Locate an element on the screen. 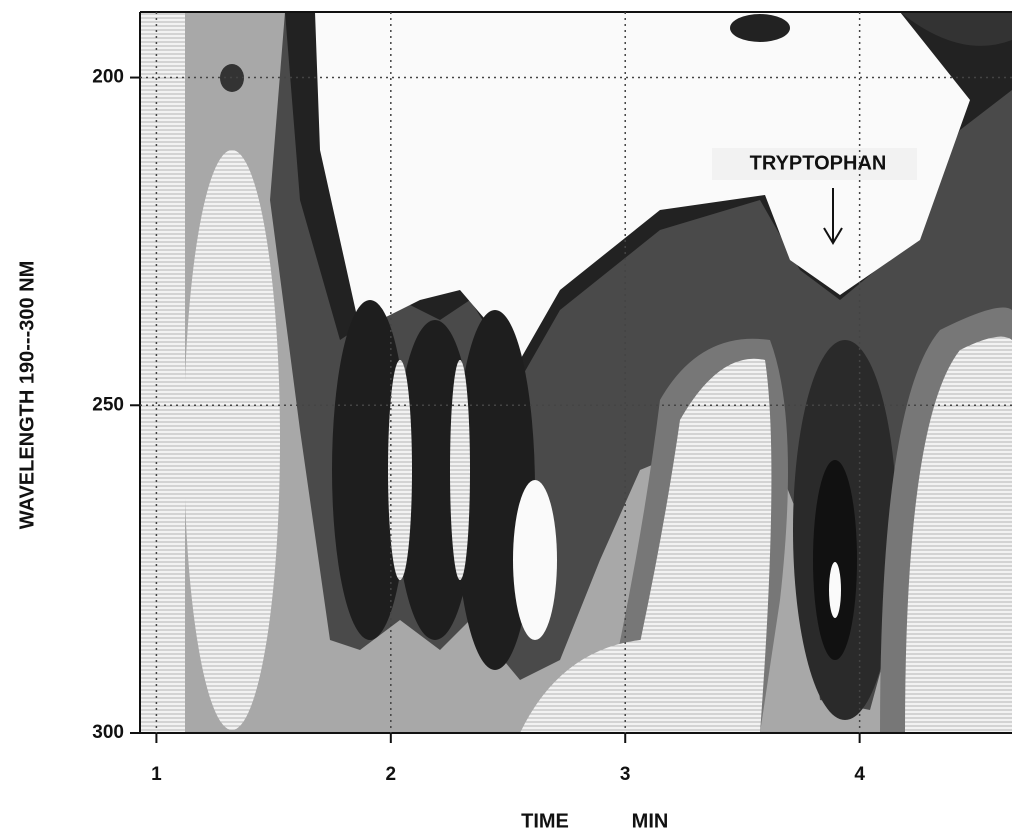  y-tick-label: 200 is located at coordinates (108, 77).